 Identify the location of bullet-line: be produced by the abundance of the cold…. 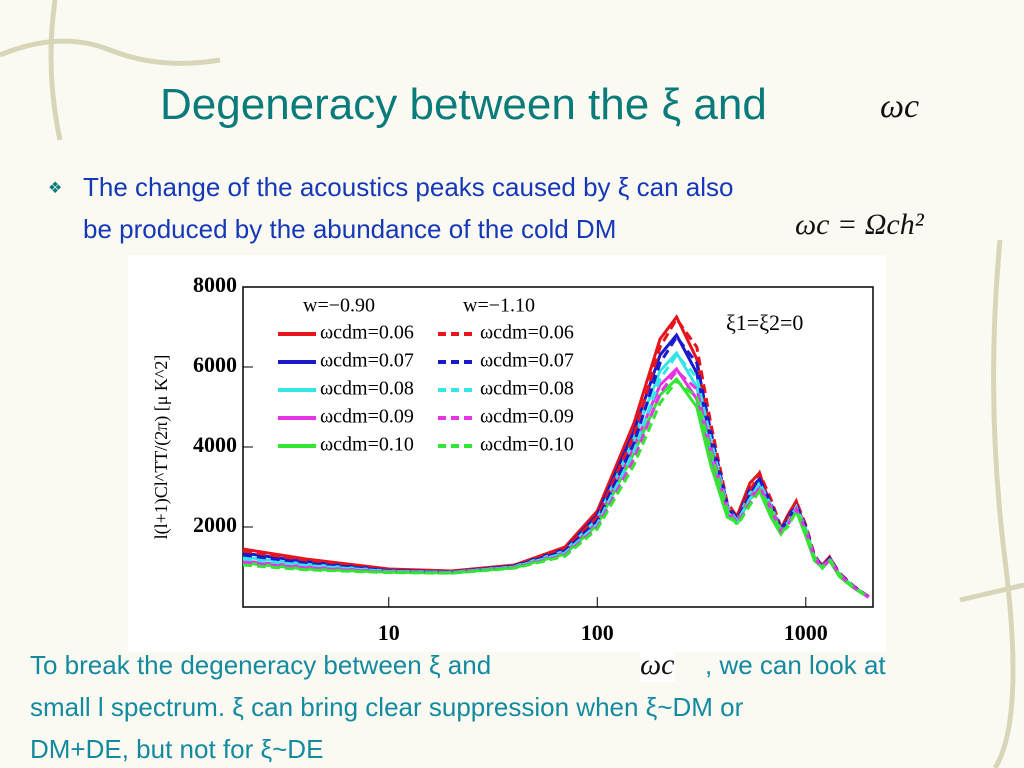
(350, 229).